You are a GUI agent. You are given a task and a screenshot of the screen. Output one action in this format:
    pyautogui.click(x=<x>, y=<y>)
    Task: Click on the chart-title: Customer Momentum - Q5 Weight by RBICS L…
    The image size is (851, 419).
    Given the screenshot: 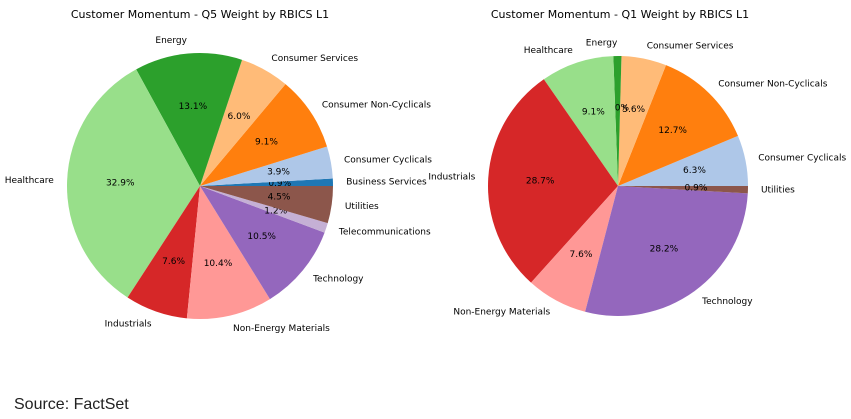 What is the action you would take?
    pyautogui.click(x=200, y=14)
    